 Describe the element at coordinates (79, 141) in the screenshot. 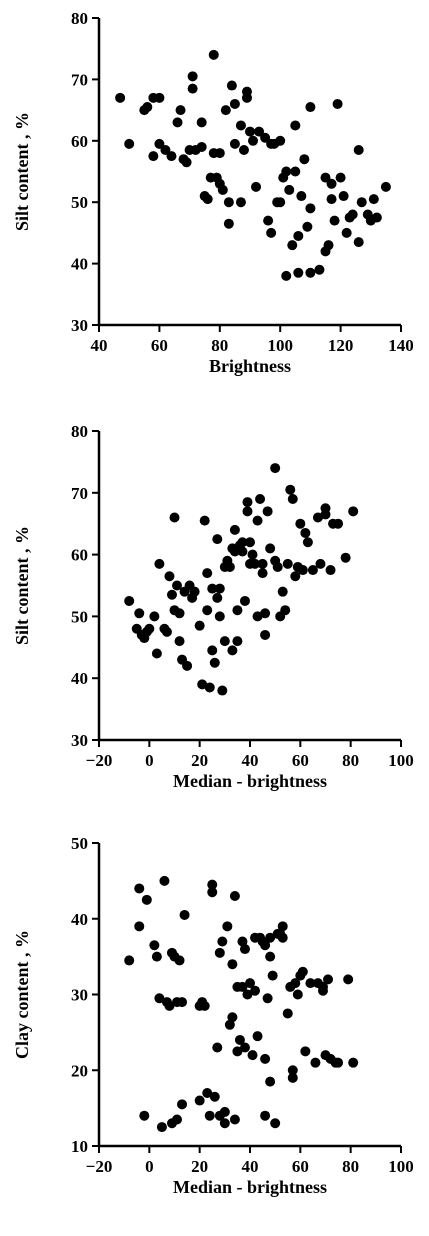

I see `y-tick-label: 60` at that location.